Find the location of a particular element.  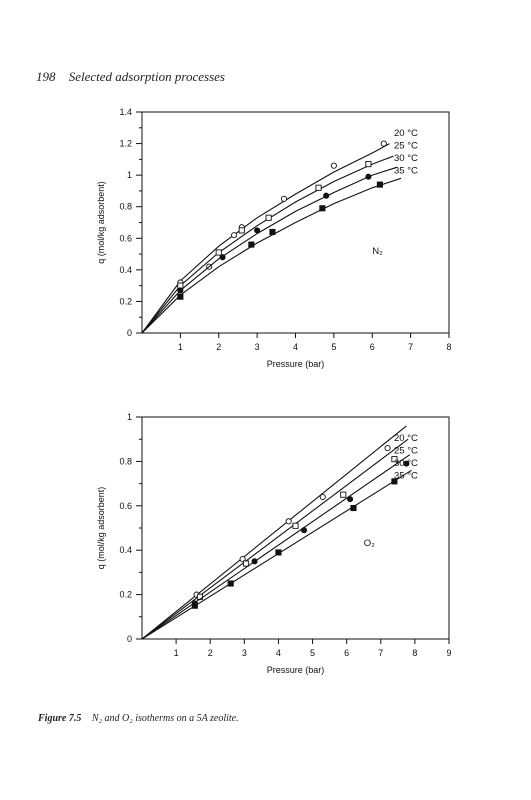

x-tick-label: 9 is located at coordinates (448, 653).